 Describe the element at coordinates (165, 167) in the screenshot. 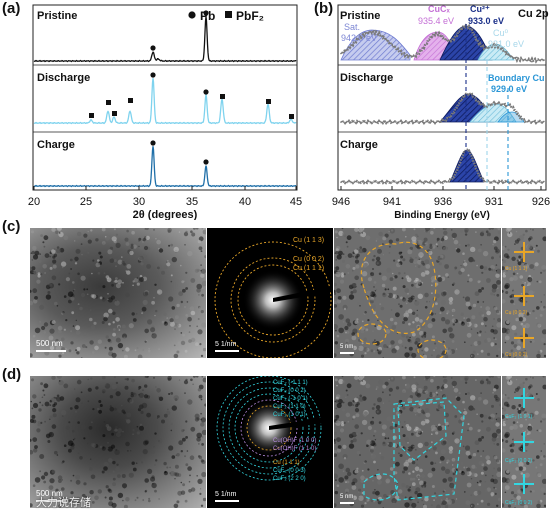

I see `xrd-trace-charge` at that location.